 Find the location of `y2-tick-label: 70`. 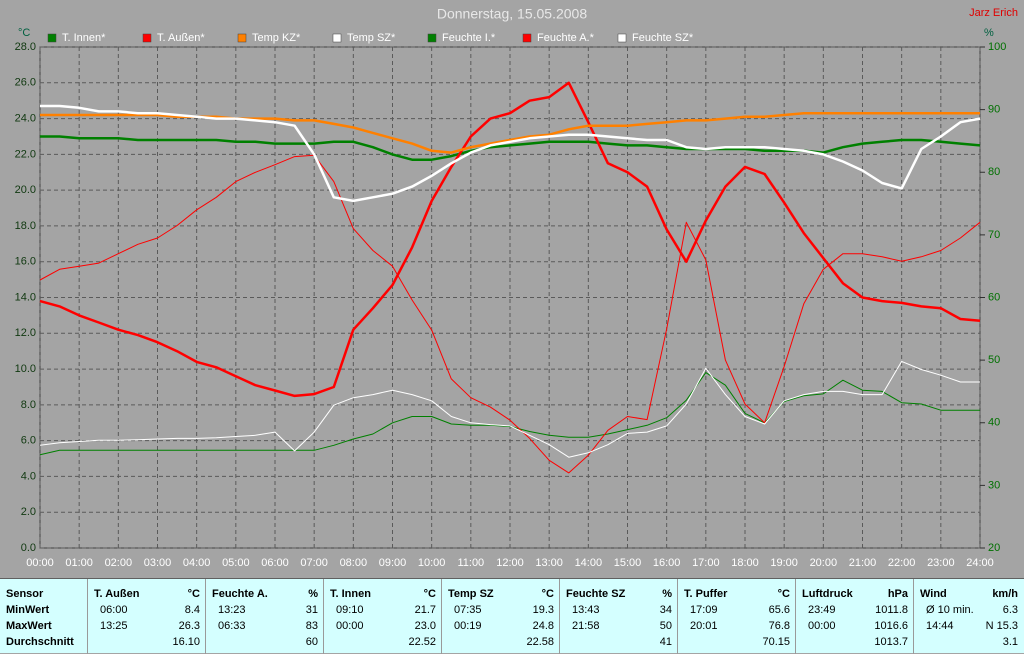

y2-tick-label: 70 is located at coordinates (994, 235).